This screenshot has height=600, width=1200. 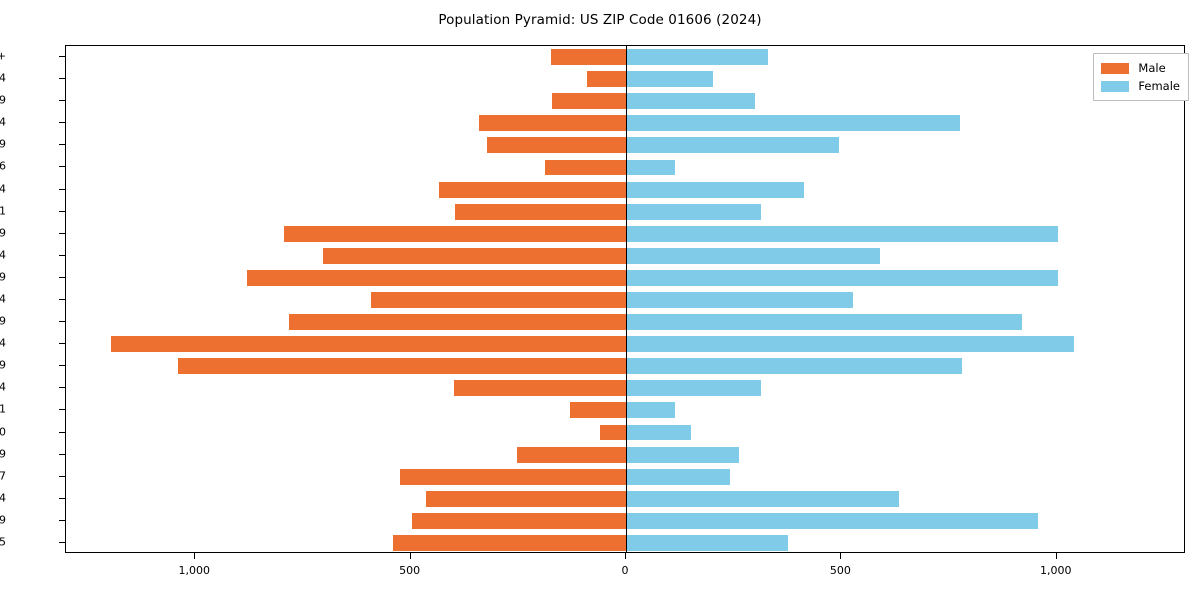 I want to click on y-axis-tick-label: 18-19, so click(x=3, y=454).